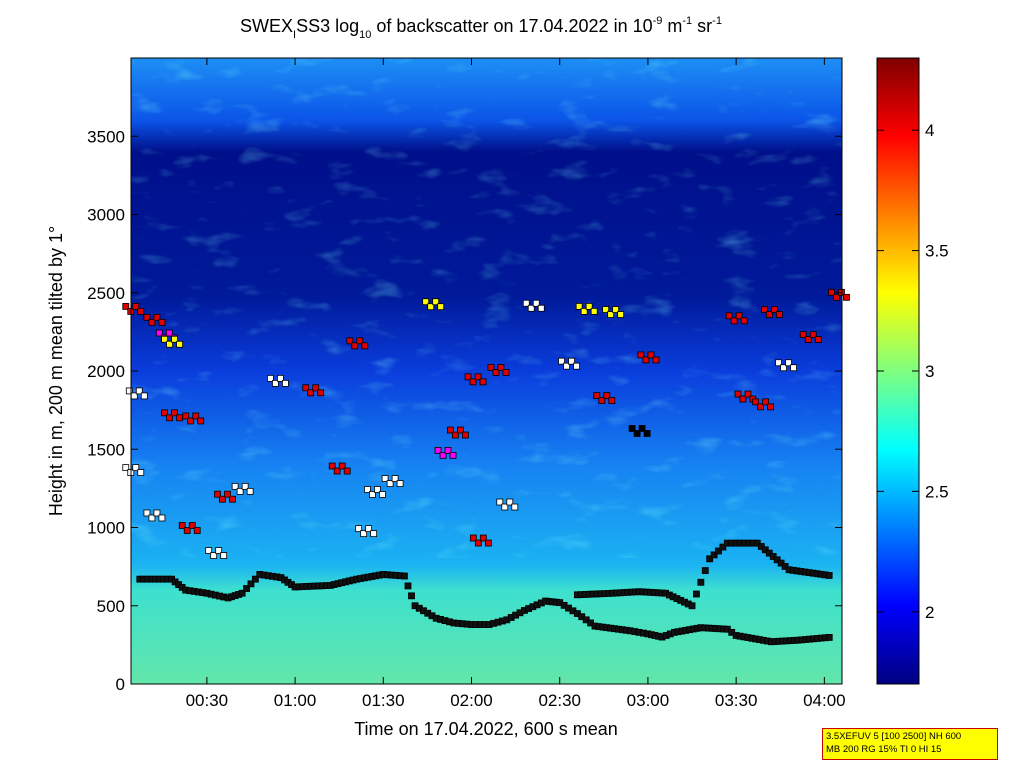  Describe the element at coordinates (824, 700) in the screenshot. I see `x-tick-label: 04:00` at that location.